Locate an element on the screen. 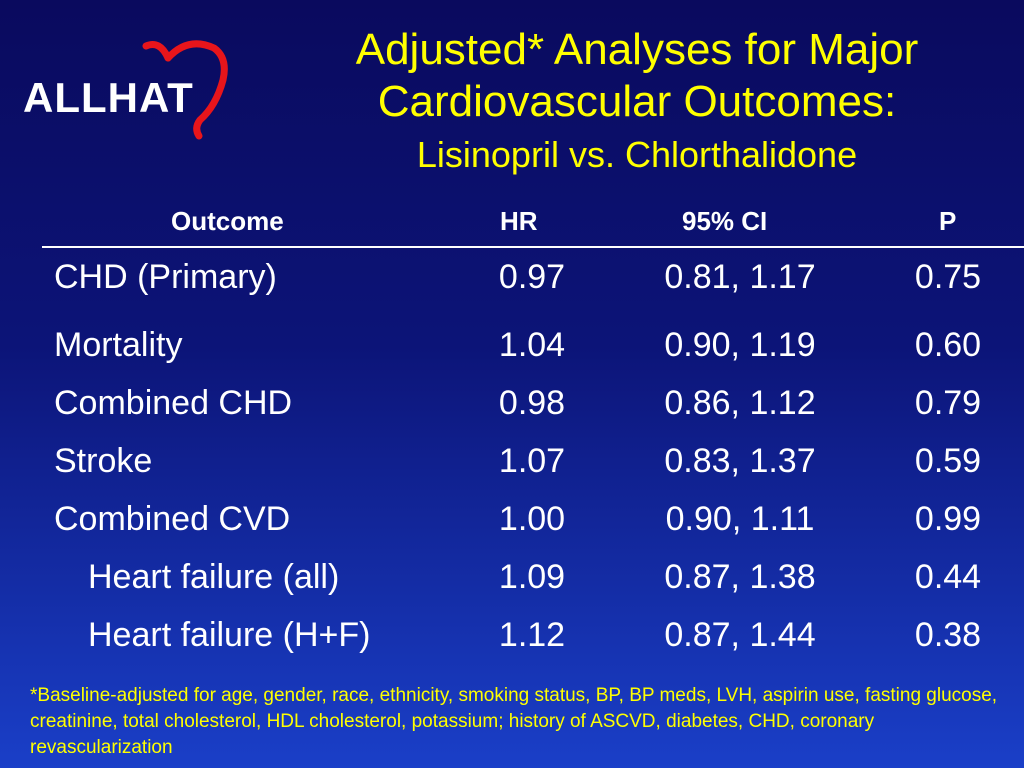 The height and width of the screenshot is (768, 1024). row-p: 0.79 is located at coordinates (948, 403).